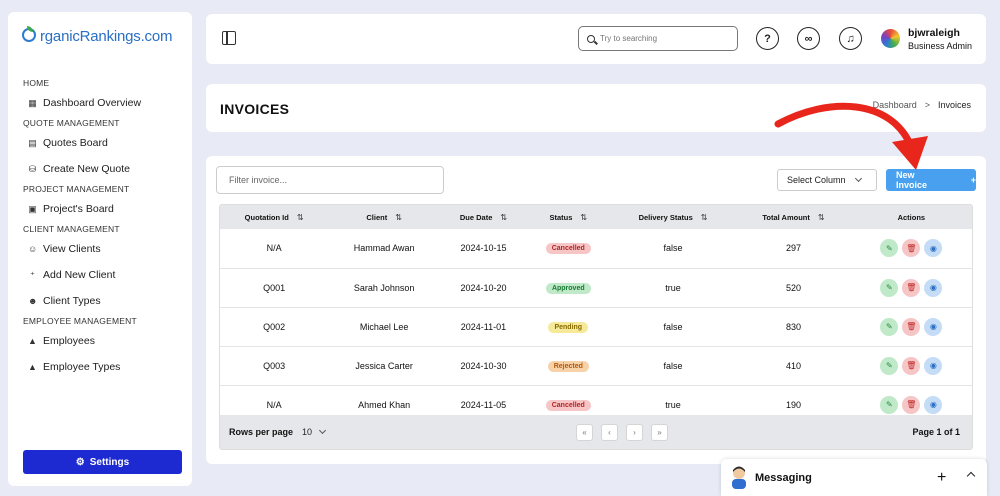 This screenshot has width=1000, height=496. Describe the element at coordinates (934, 33) in the screenshot. I see `user-name: bjwraleigh` at that location.